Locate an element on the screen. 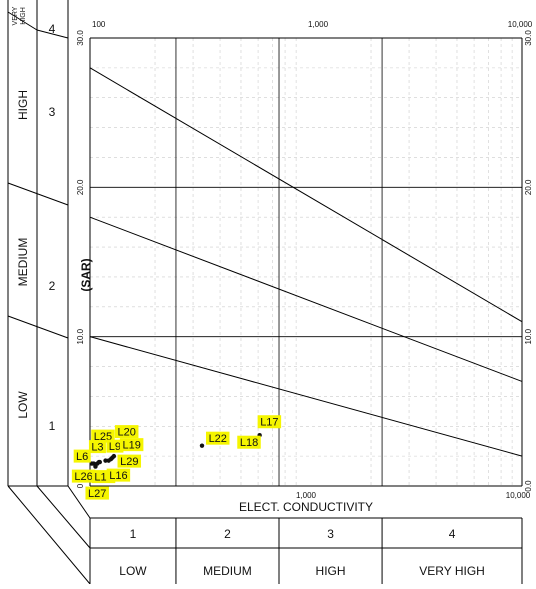 Image resolution: width=536 pixels, height=589 pixels. salinity-class-number: 2 is located at coordinates (227, 534).